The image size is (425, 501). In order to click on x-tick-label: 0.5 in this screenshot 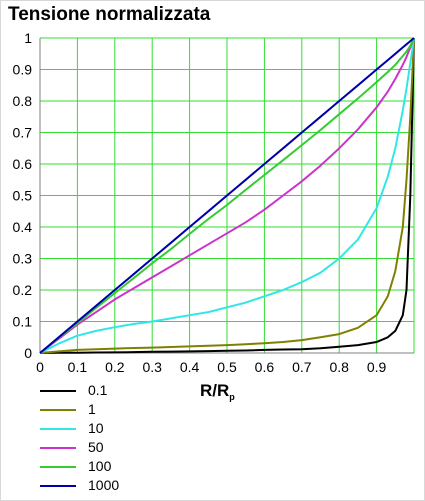, I will do `click(227, 367)`.